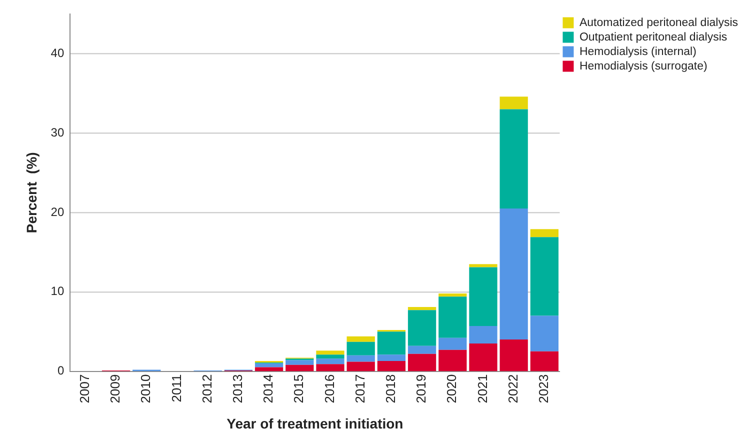 The image size is (750, 443). I want to click on x-tick-label: 2023, so click(543, 389).